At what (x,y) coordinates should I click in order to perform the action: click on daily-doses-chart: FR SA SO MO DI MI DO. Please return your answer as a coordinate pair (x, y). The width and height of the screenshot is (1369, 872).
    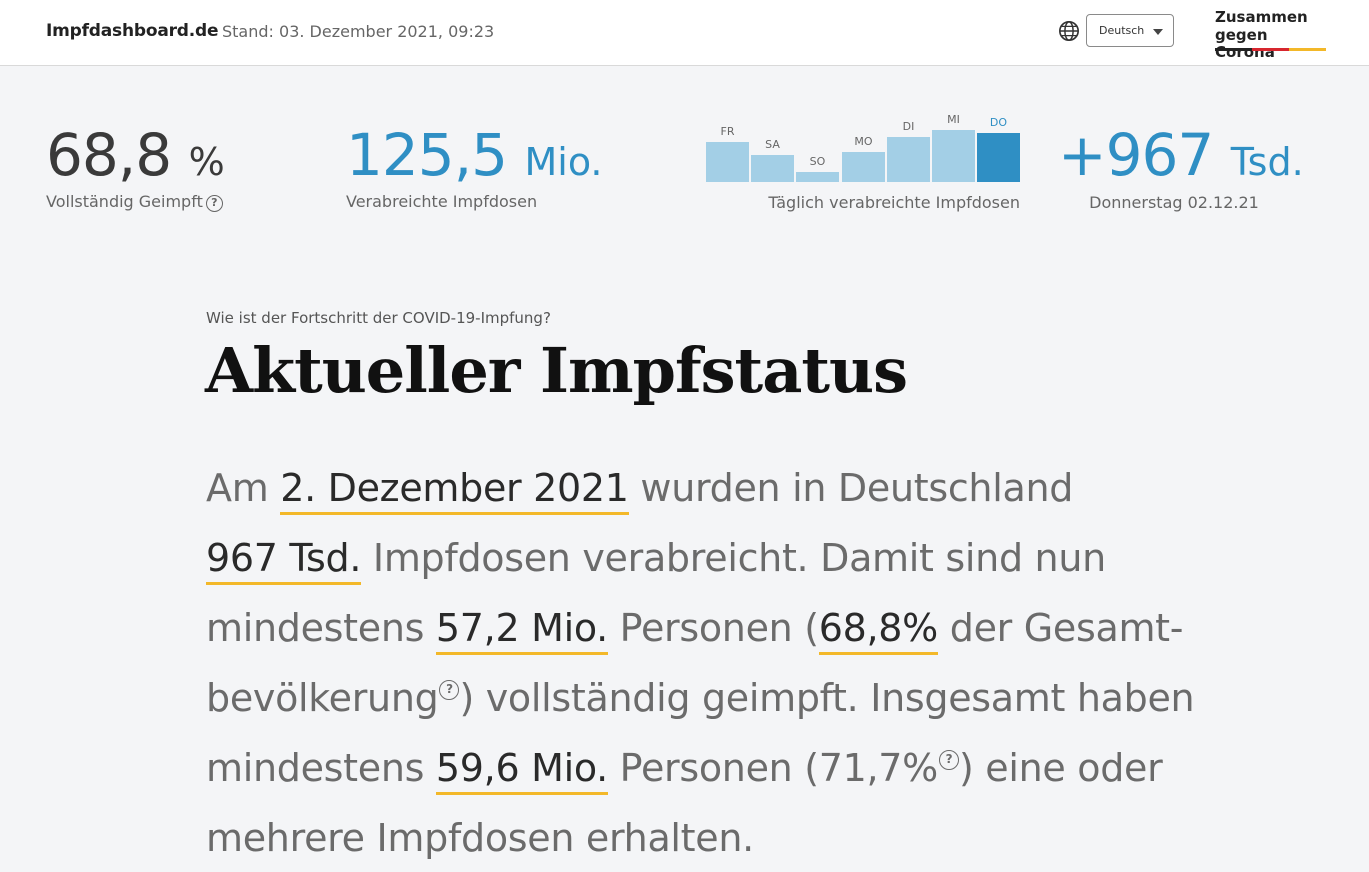
    Looking at the image, I should click on (863, 146).